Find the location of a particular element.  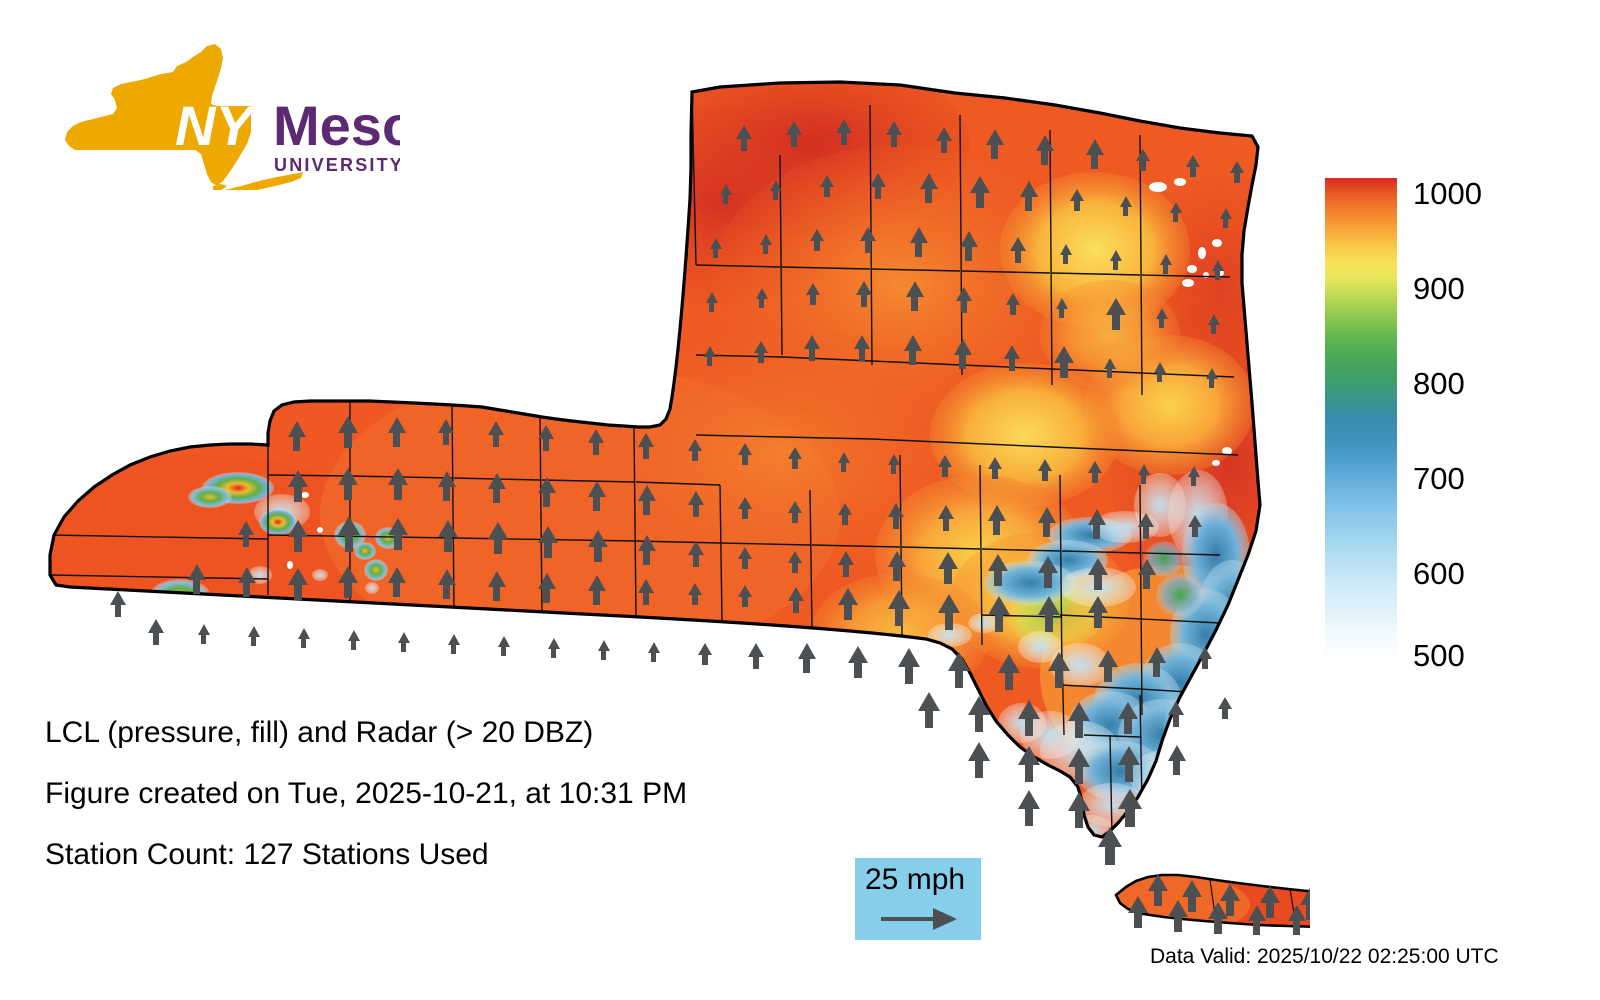

new-york-state-outline-icon is located at coordinates (184, 117).